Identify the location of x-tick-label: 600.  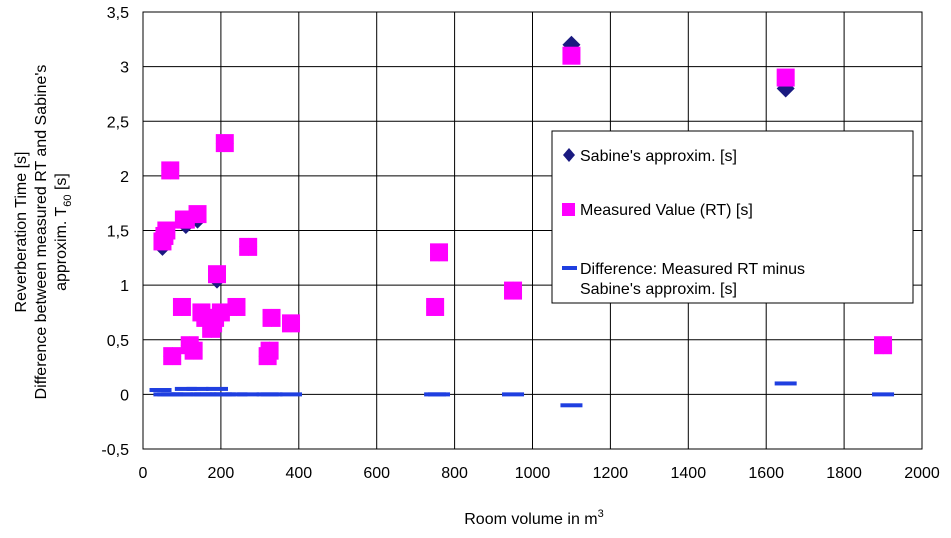
(376, 473).